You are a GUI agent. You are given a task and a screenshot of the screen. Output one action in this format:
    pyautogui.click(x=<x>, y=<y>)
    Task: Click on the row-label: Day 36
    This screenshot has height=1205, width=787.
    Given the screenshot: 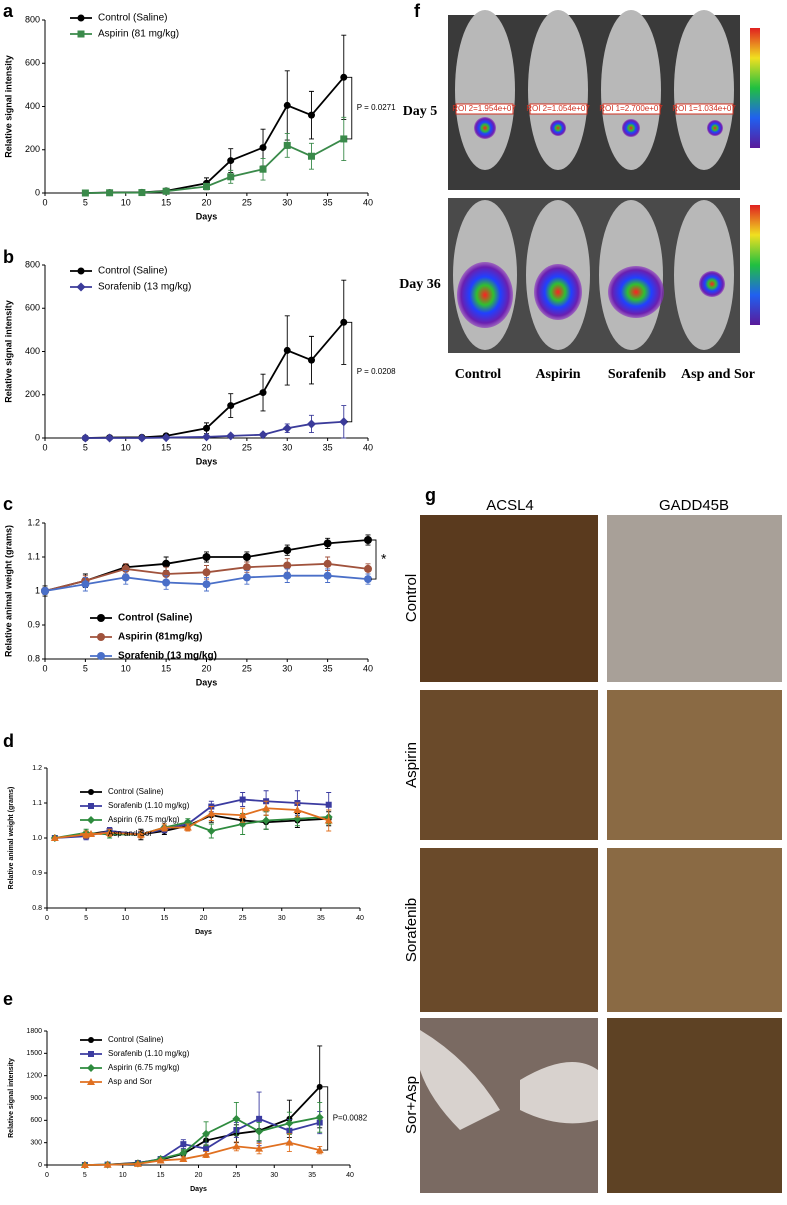 What is the action you would take?
    pyautogui.click(x=420, y=284)
    